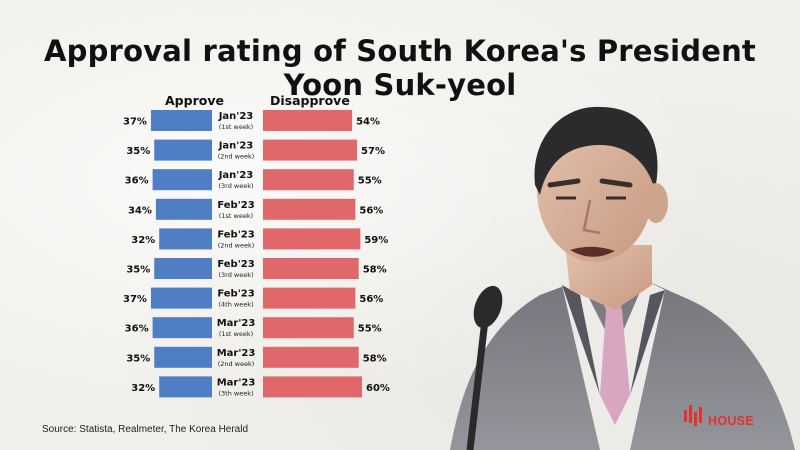  I want to click on disapprove-value-label: 57%, so click(373, 151).